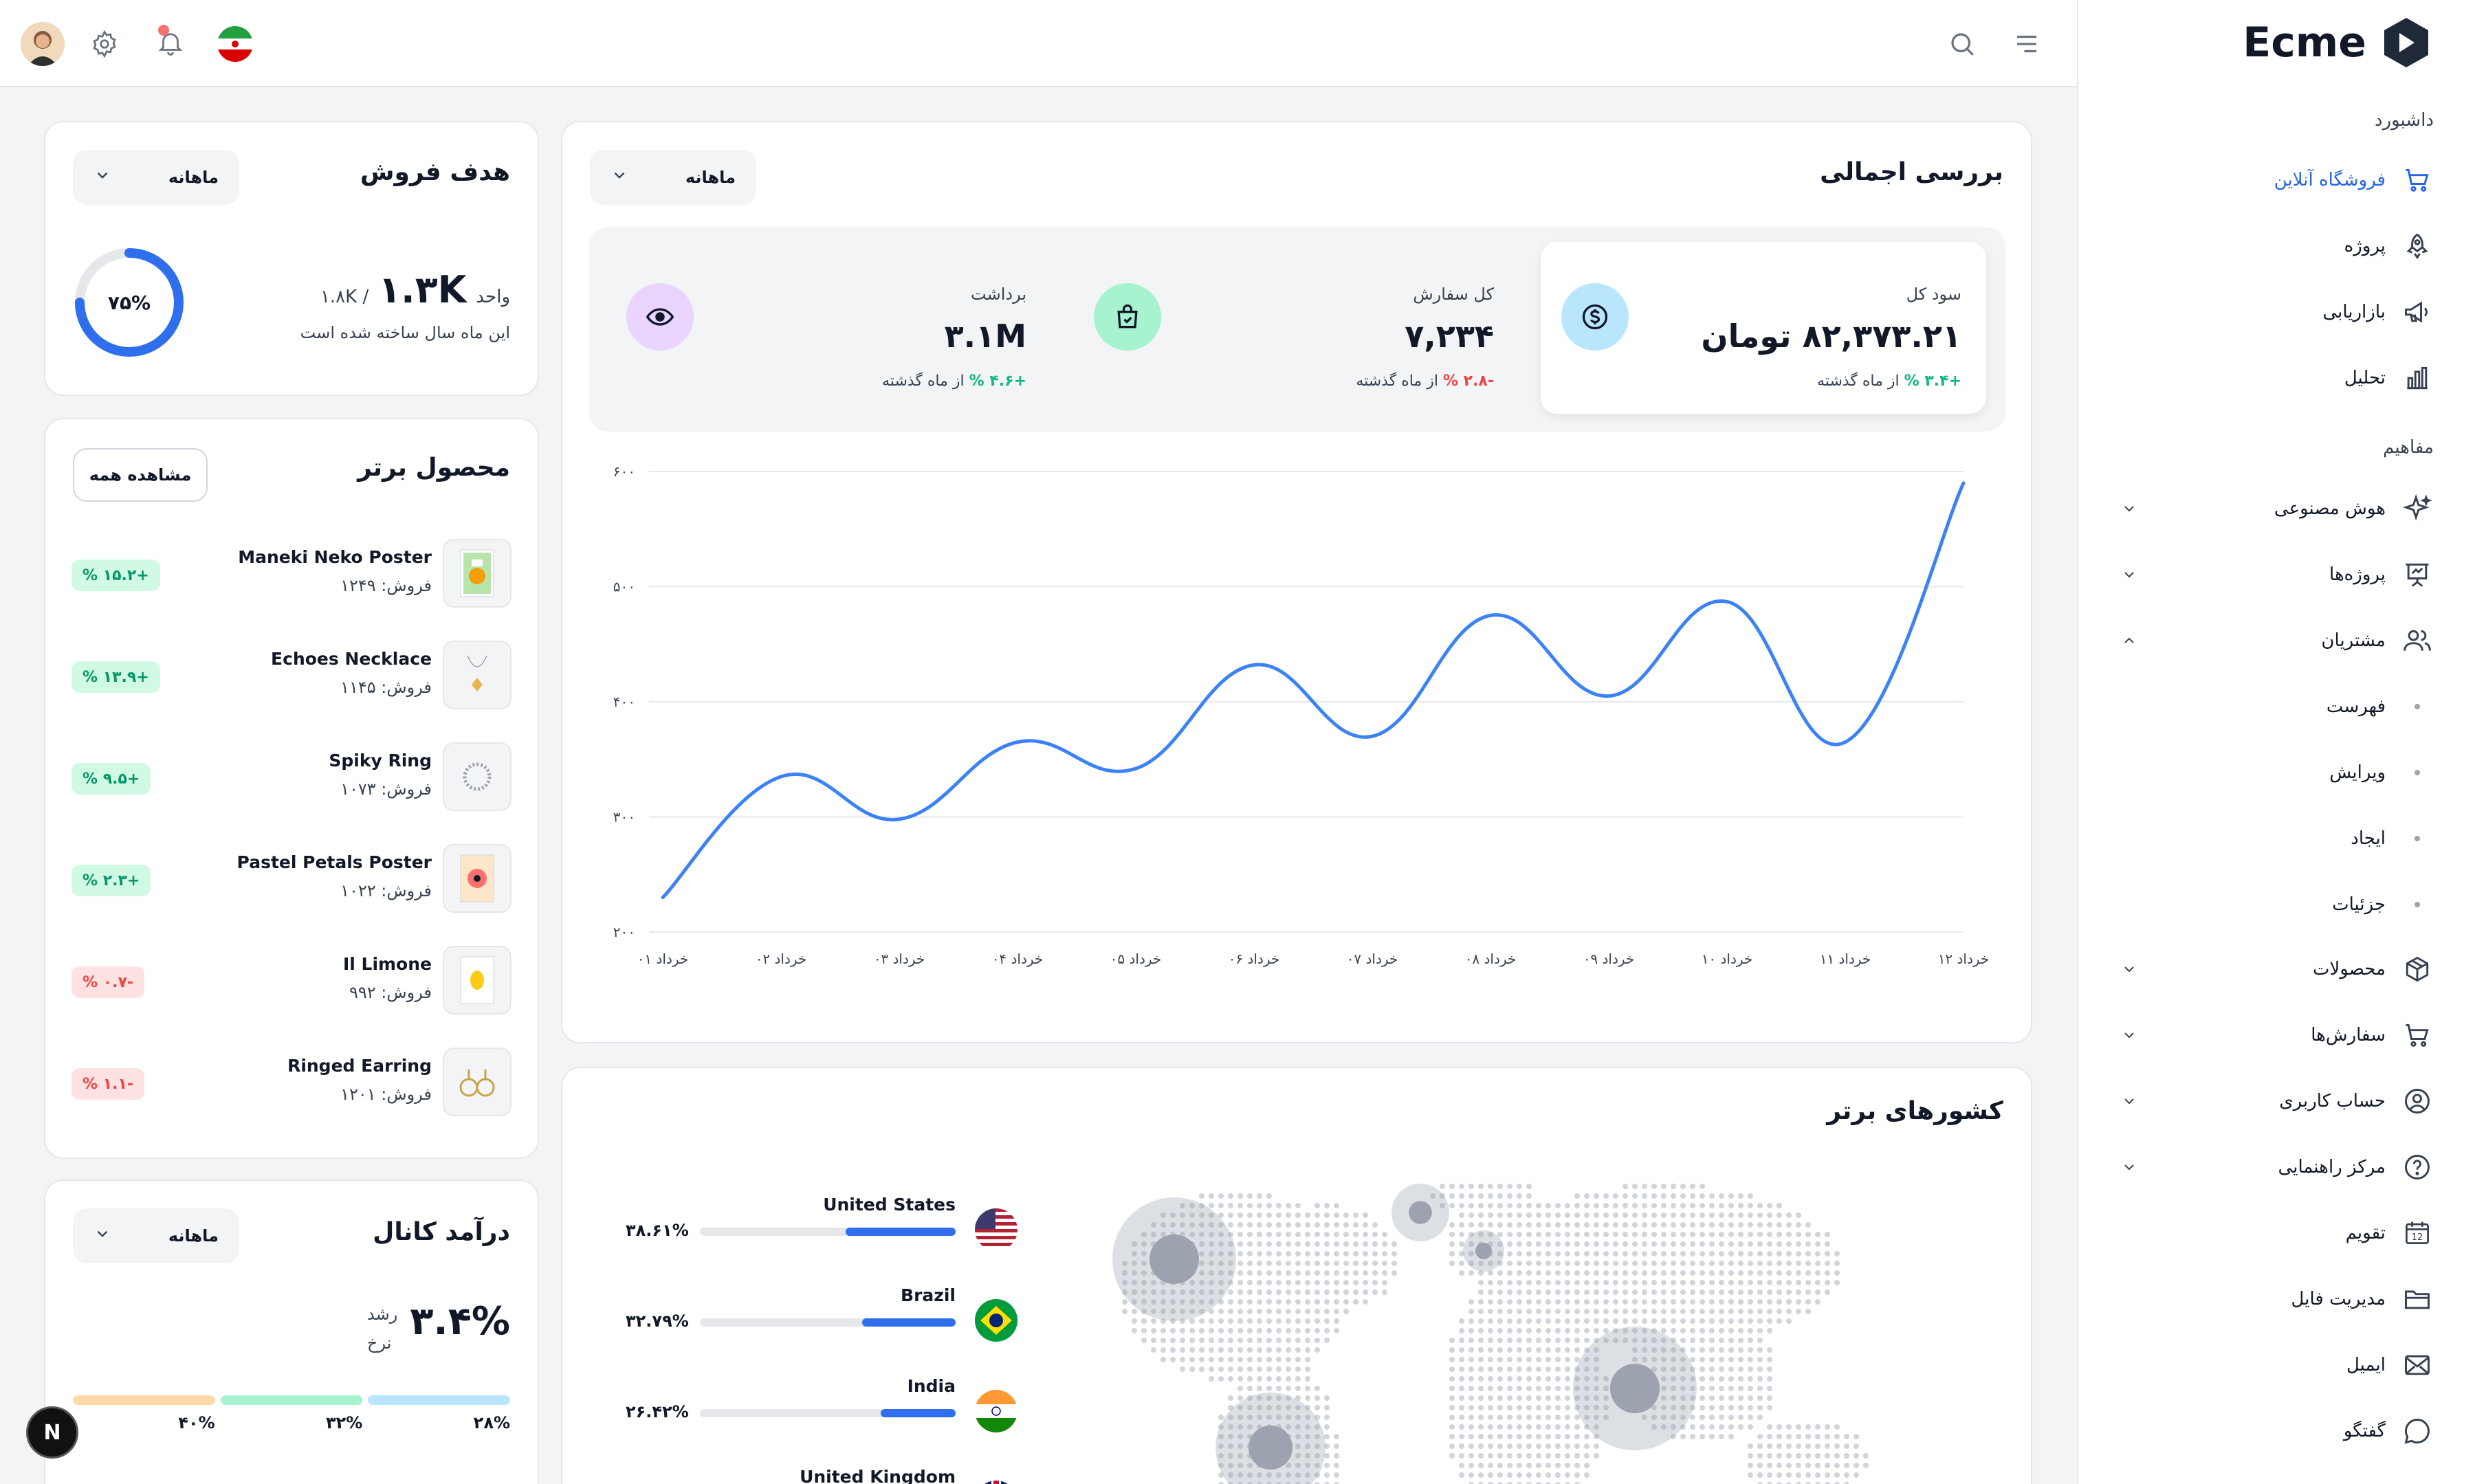  I want to click on sidebar-subitem-create: ایجاد, so click(2277, 839).